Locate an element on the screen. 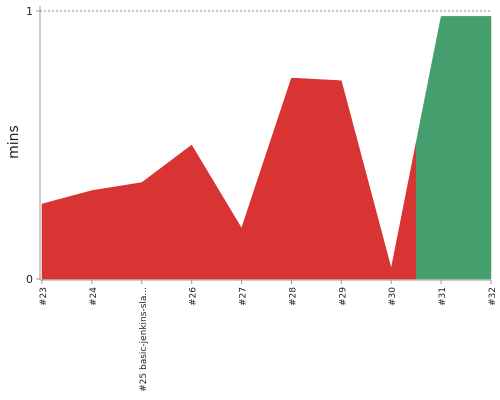 Image resolution: width=500 pixels, height=400 pixels. x-tick-label: #27 is located at coordinates (244, 296).